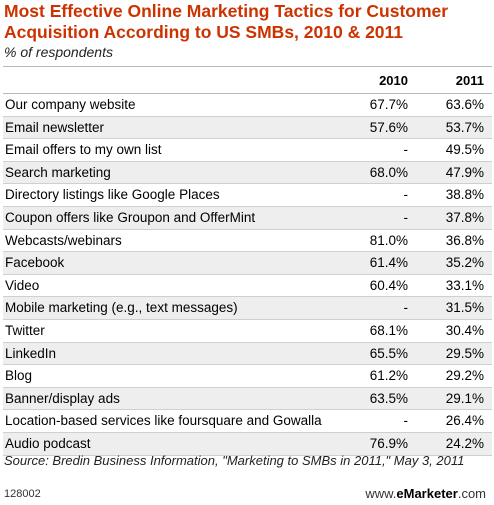 Image resolution: width=494 pixels, height=505 pixels. I want to click on chart-id: 128002, so click(22, 494).